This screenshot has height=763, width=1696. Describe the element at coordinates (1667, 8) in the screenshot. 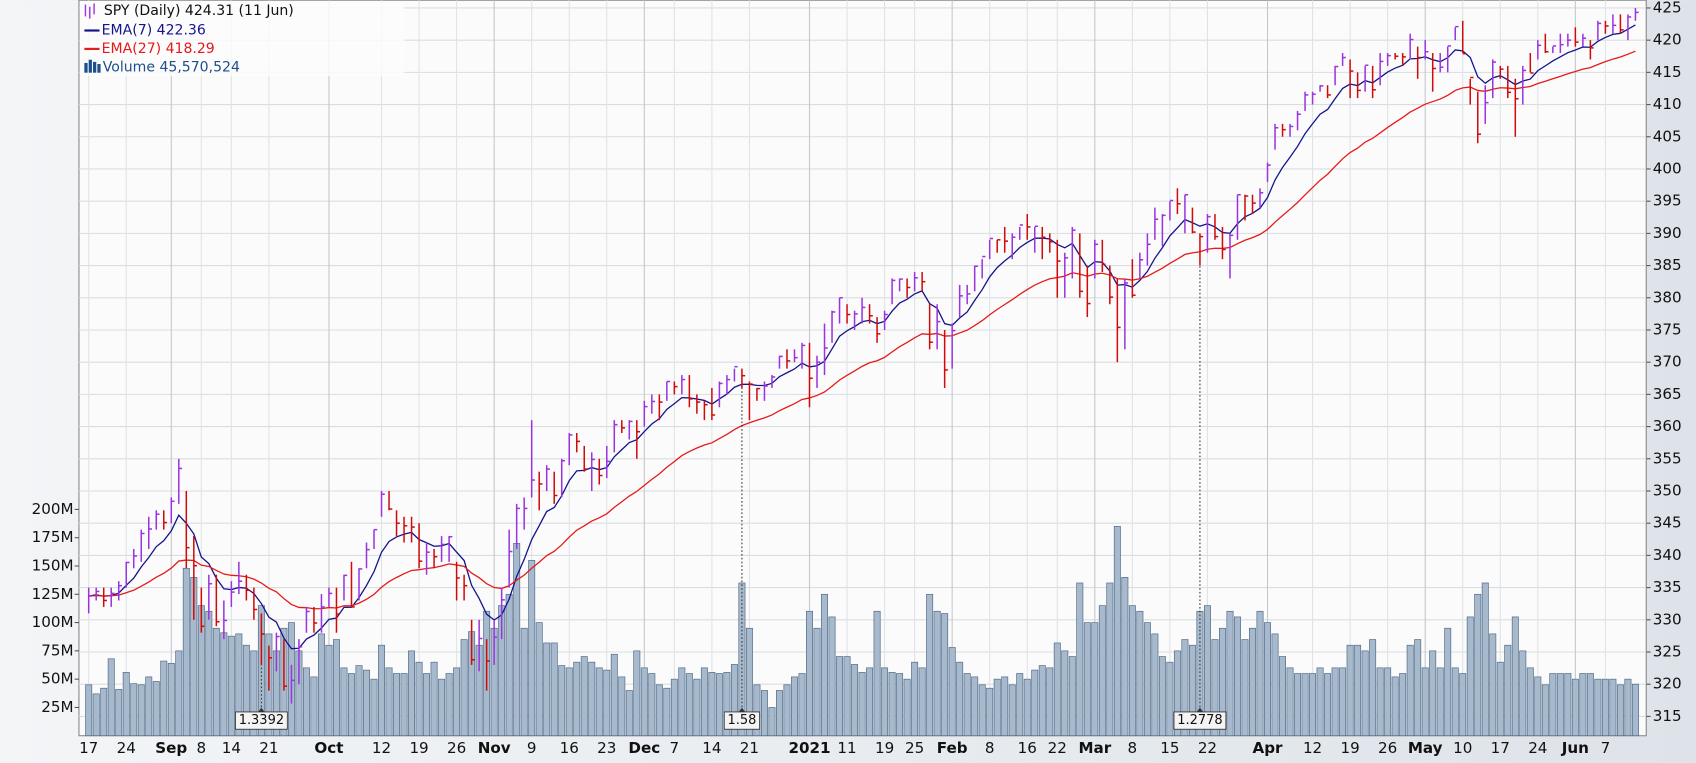

I see `y-tick-label: 425` at that location.